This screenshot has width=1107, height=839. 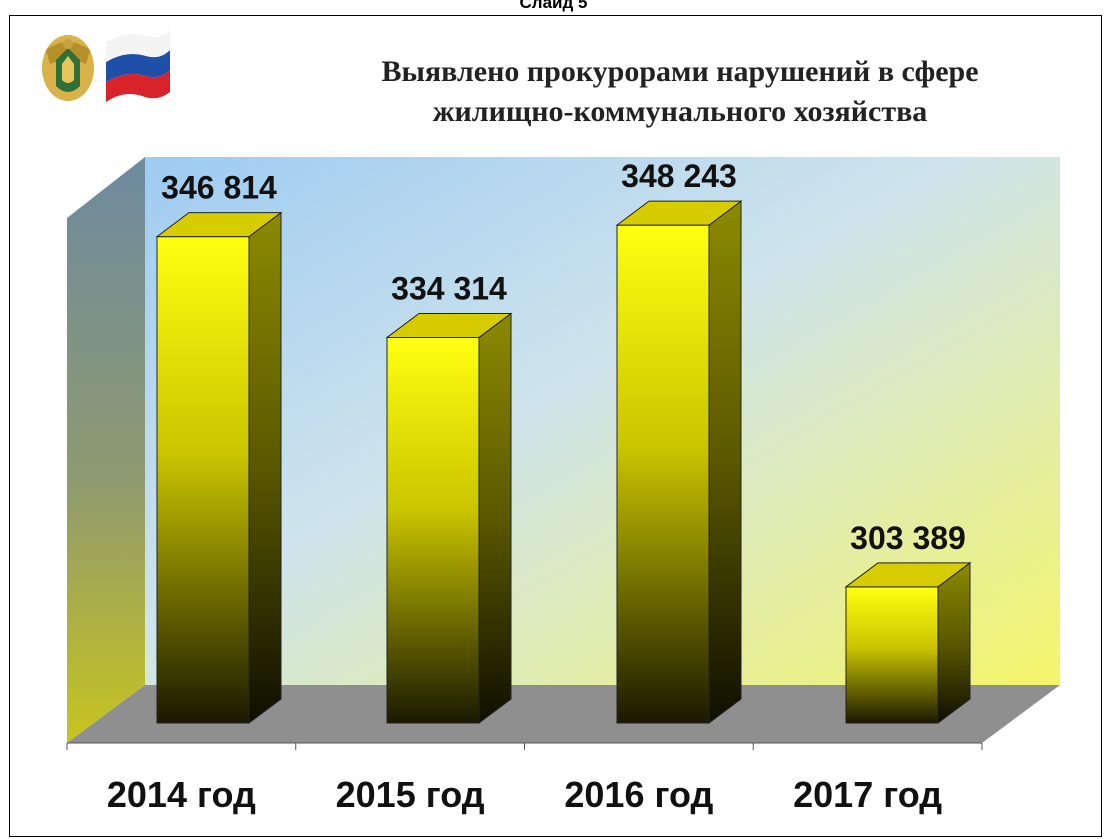 What do you see at coordinates (524, 746) in the screenshot?
I see `x-ticks-group` at bounding box center [524, 746].